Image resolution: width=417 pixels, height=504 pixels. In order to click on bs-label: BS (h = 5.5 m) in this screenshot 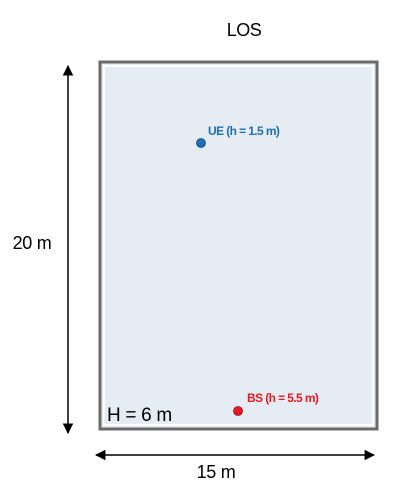, I will do `click(283, 398)`.